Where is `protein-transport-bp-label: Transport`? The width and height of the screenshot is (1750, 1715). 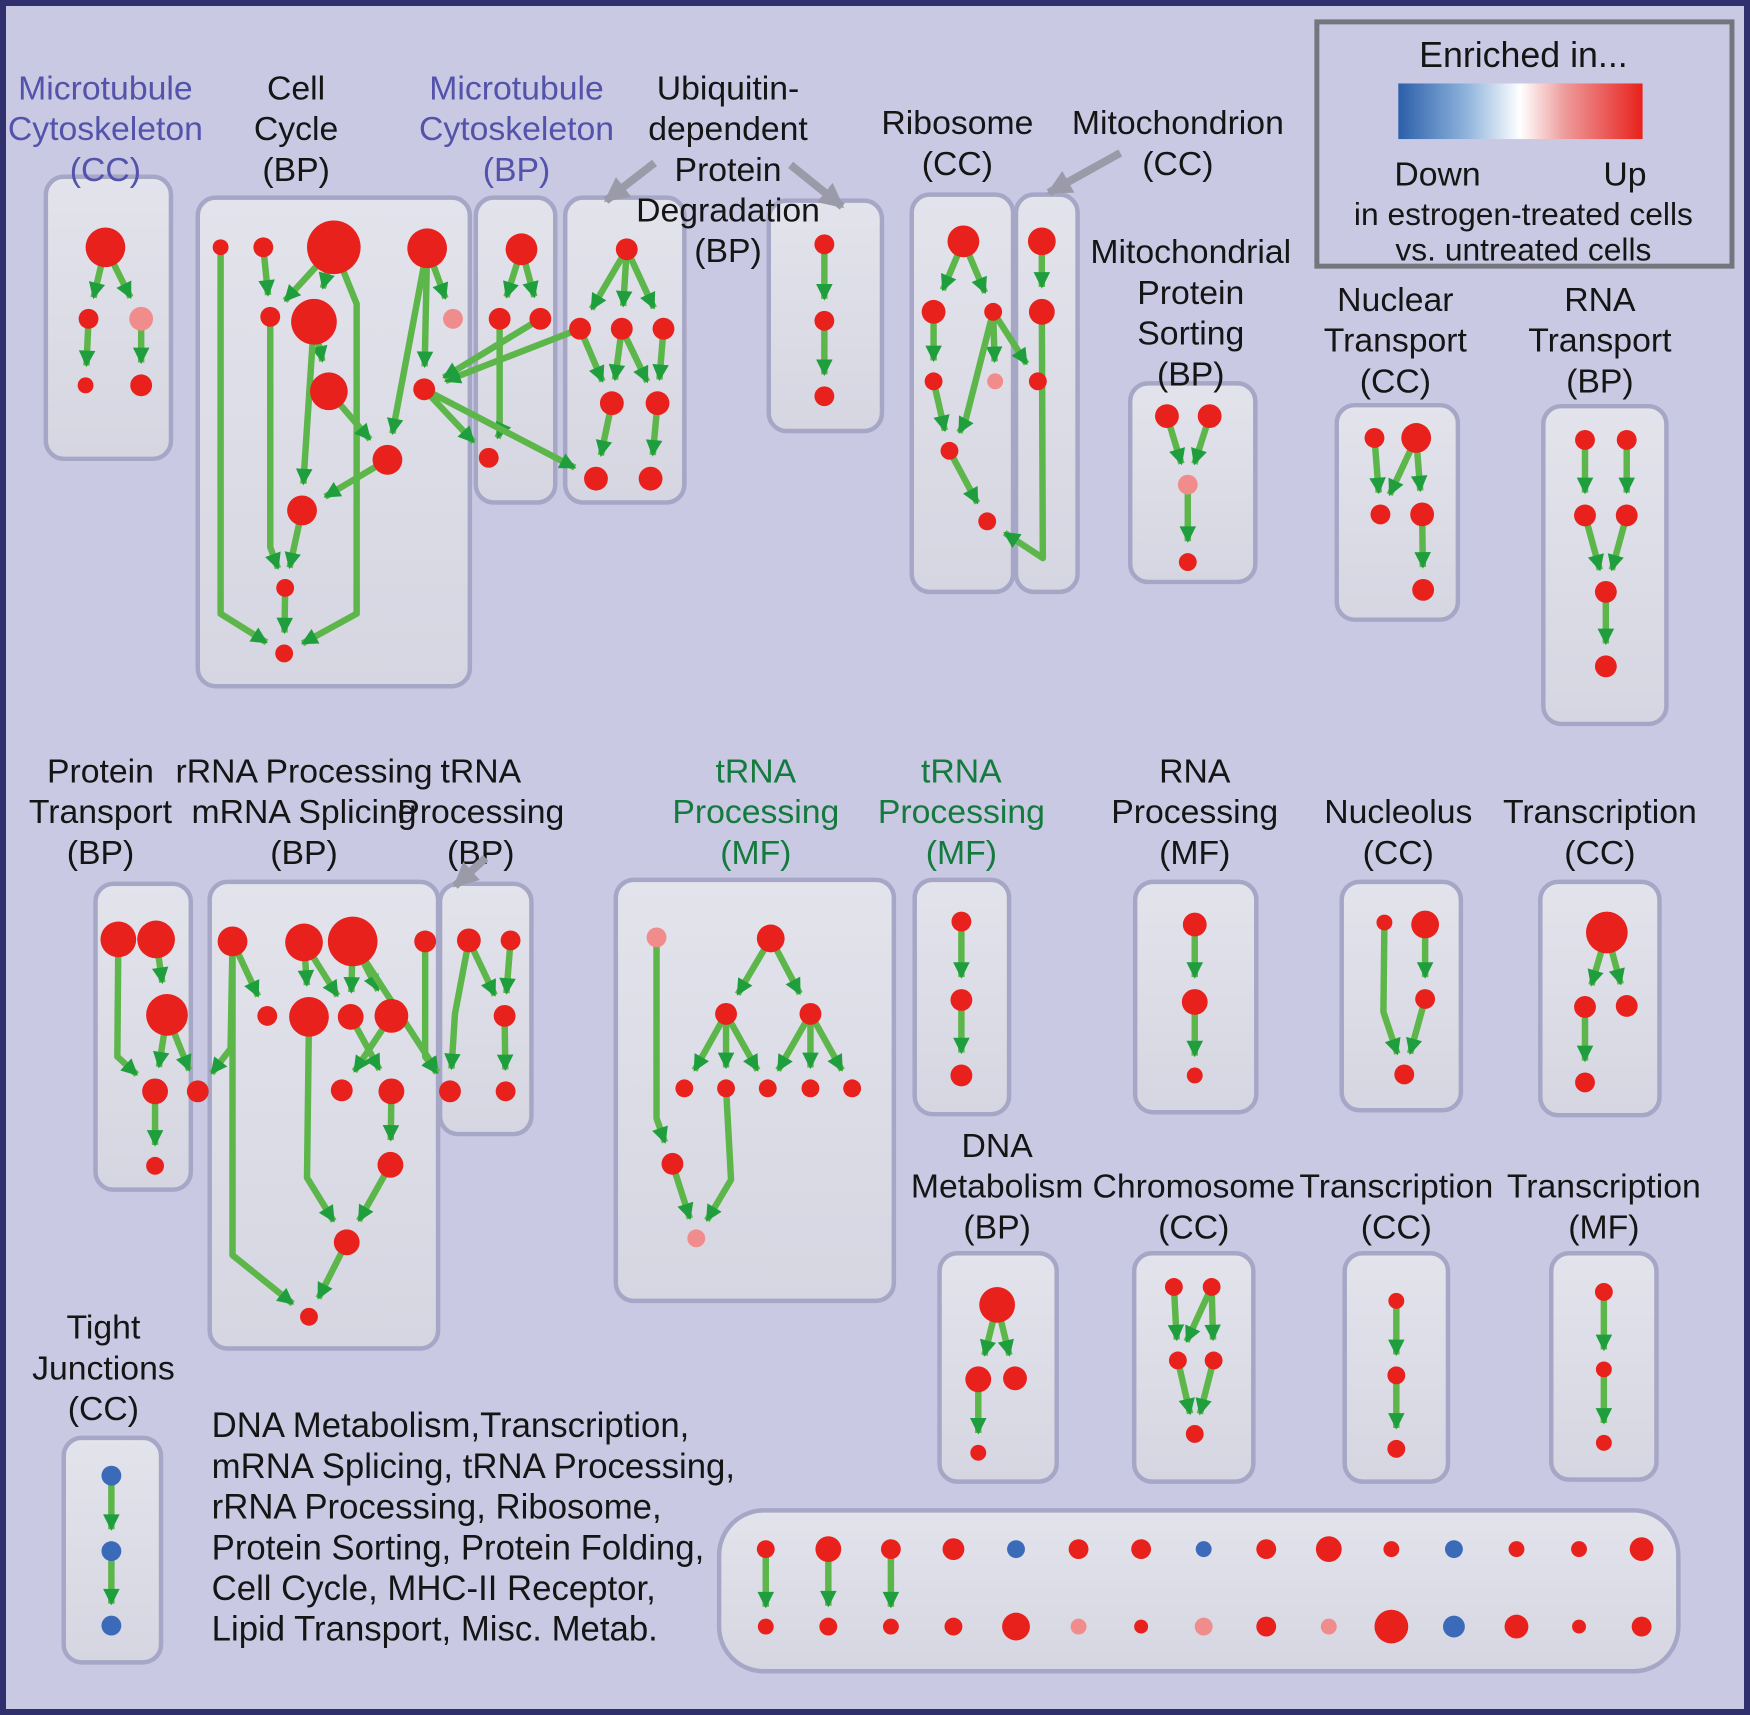
protein-transport-bp-label: Transport is located at coordinates (101, 812).